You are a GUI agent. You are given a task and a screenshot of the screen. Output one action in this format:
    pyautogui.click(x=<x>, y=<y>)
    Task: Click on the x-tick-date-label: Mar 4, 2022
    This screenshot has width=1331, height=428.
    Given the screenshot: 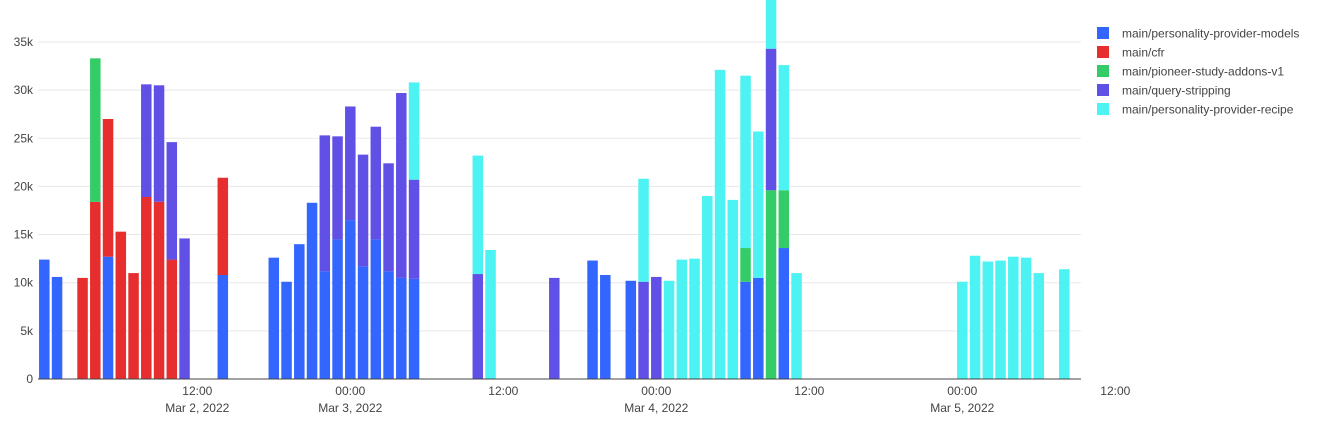 What is the action you would take?
    pyautogui.click(x=656, y=408)
    